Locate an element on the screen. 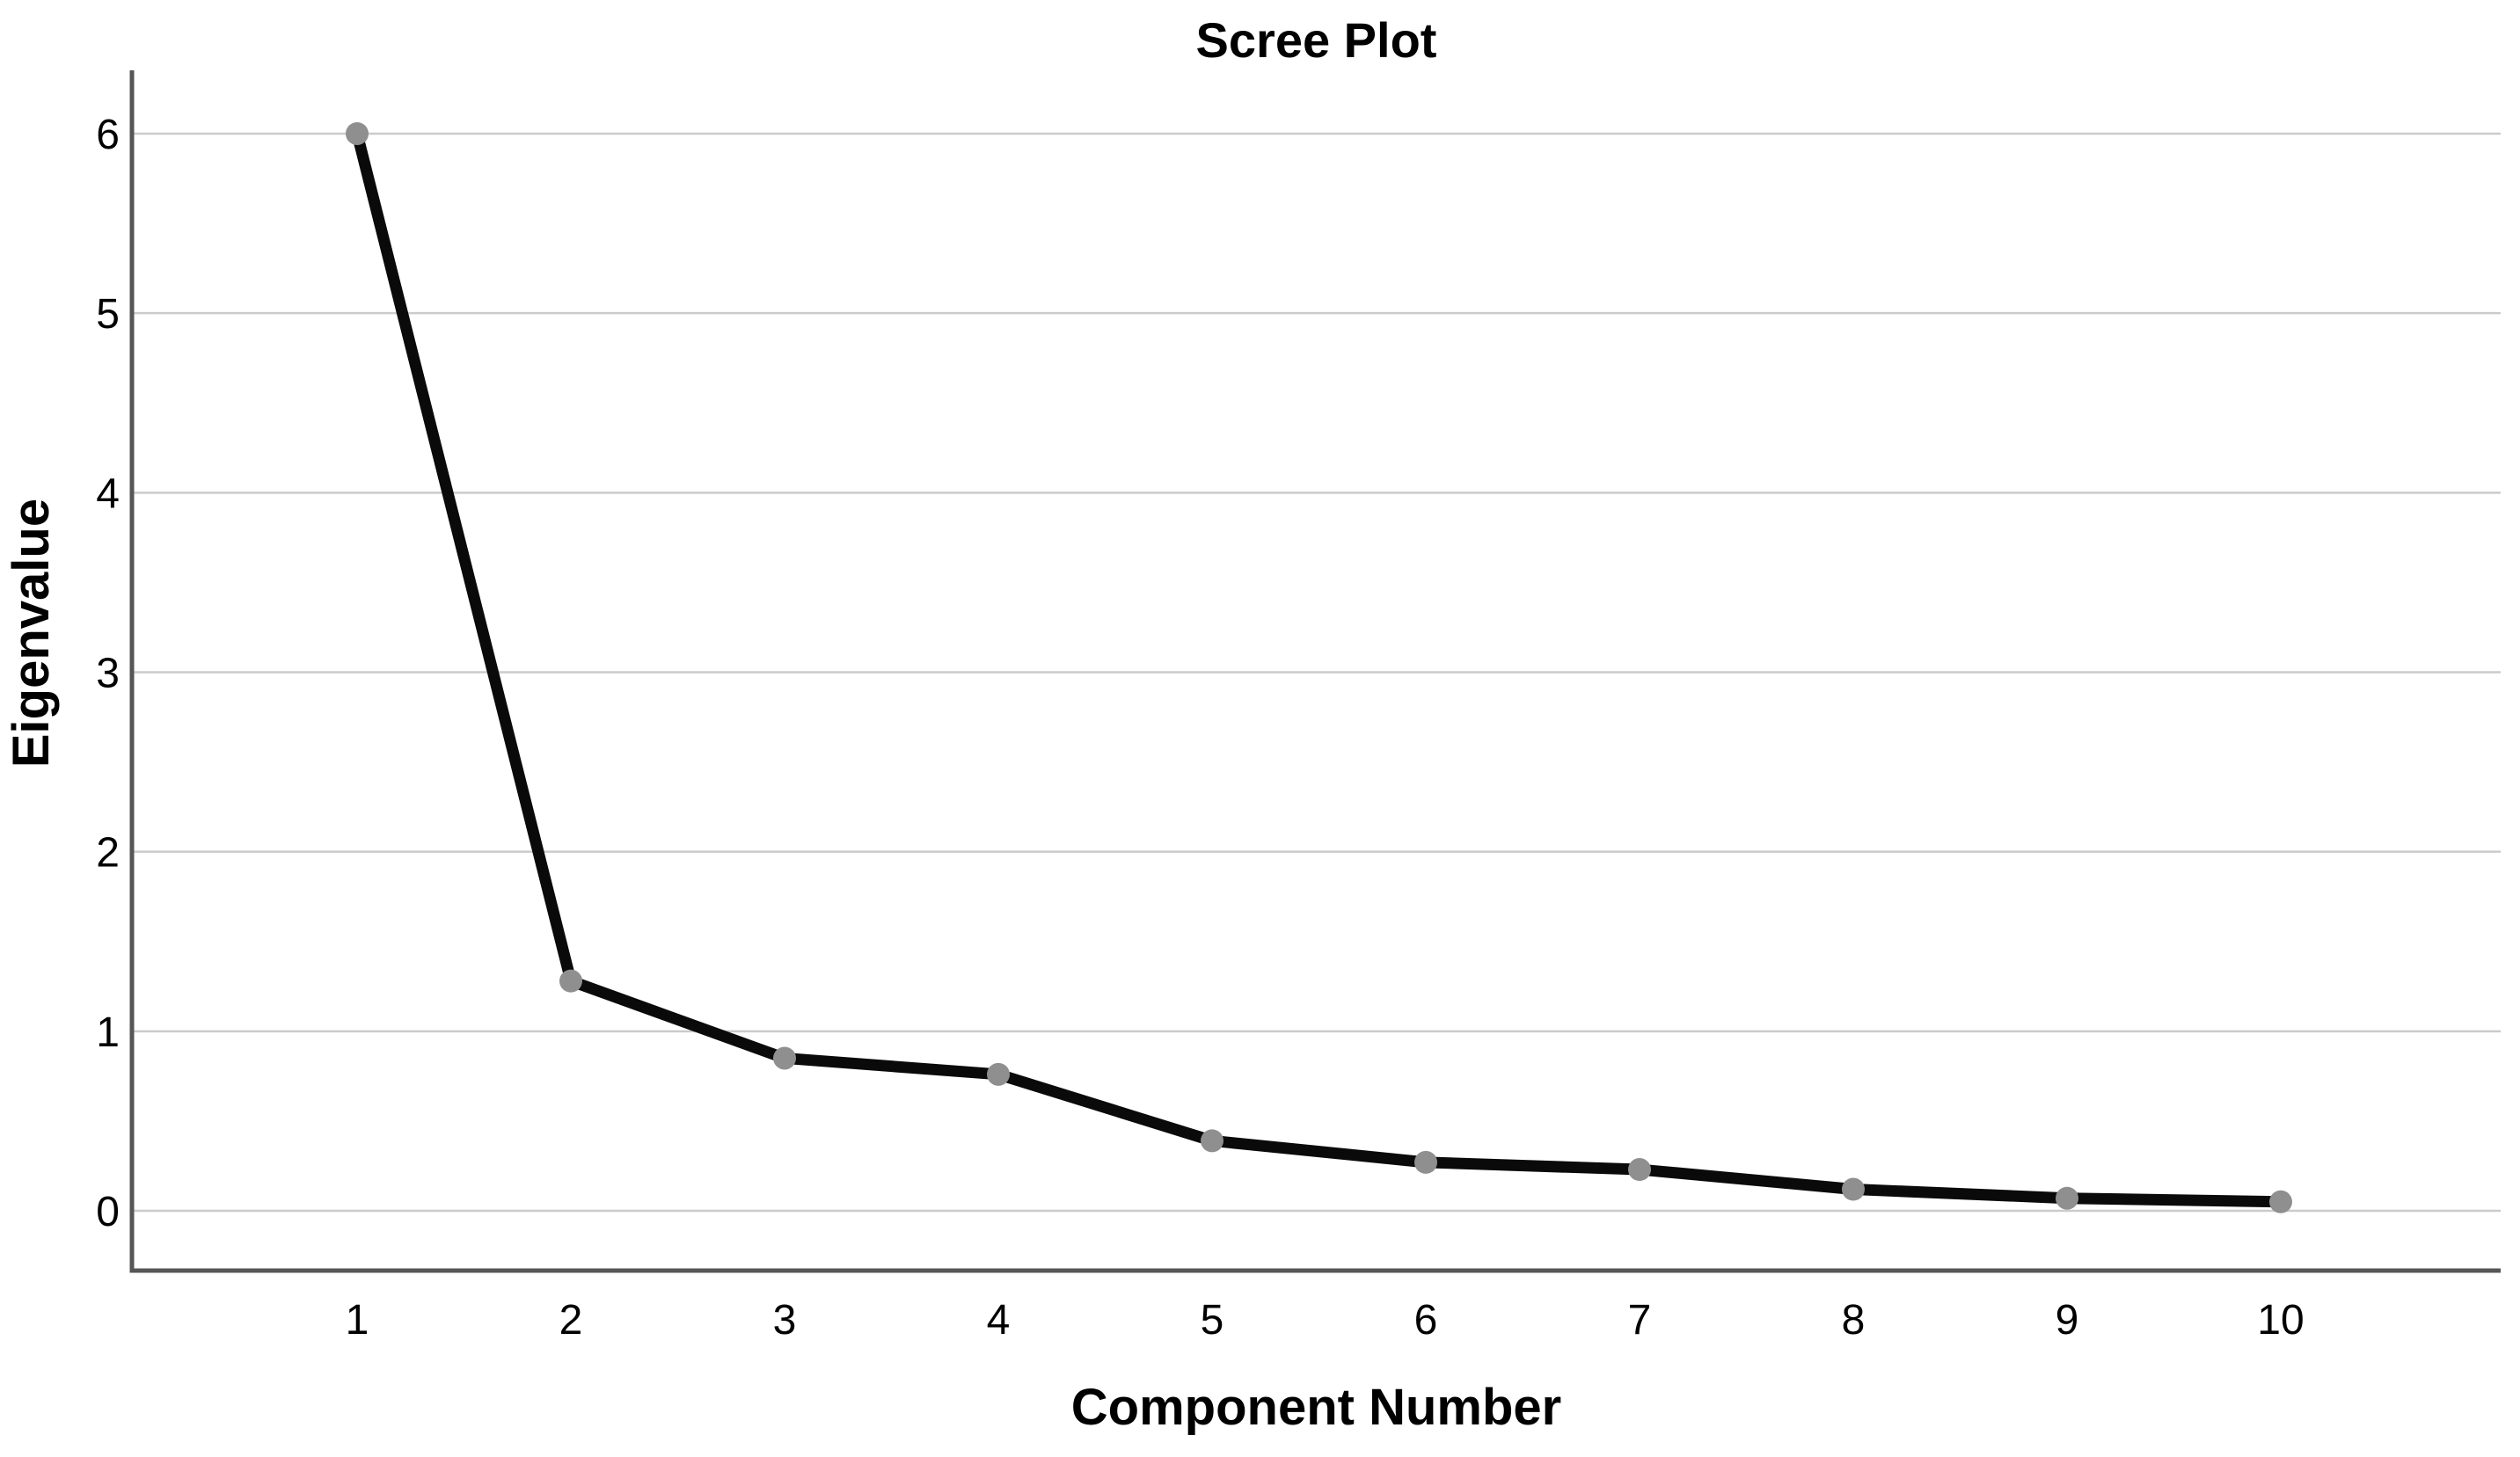 The image size is (2520, 1457). x-axis-title: Component Number is located at coordinates (1316, 1407).